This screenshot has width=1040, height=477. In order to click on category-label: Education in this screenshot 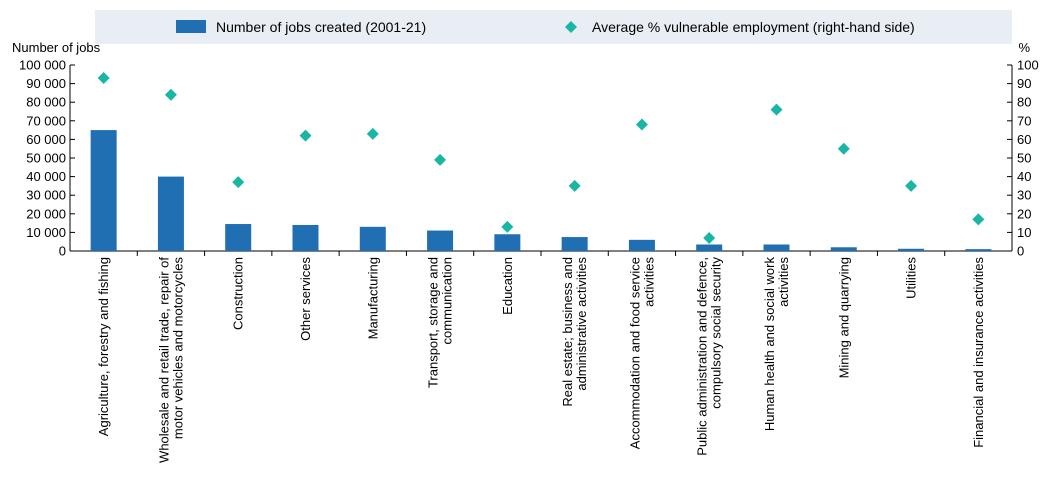, I will do `click(507, 286)`.